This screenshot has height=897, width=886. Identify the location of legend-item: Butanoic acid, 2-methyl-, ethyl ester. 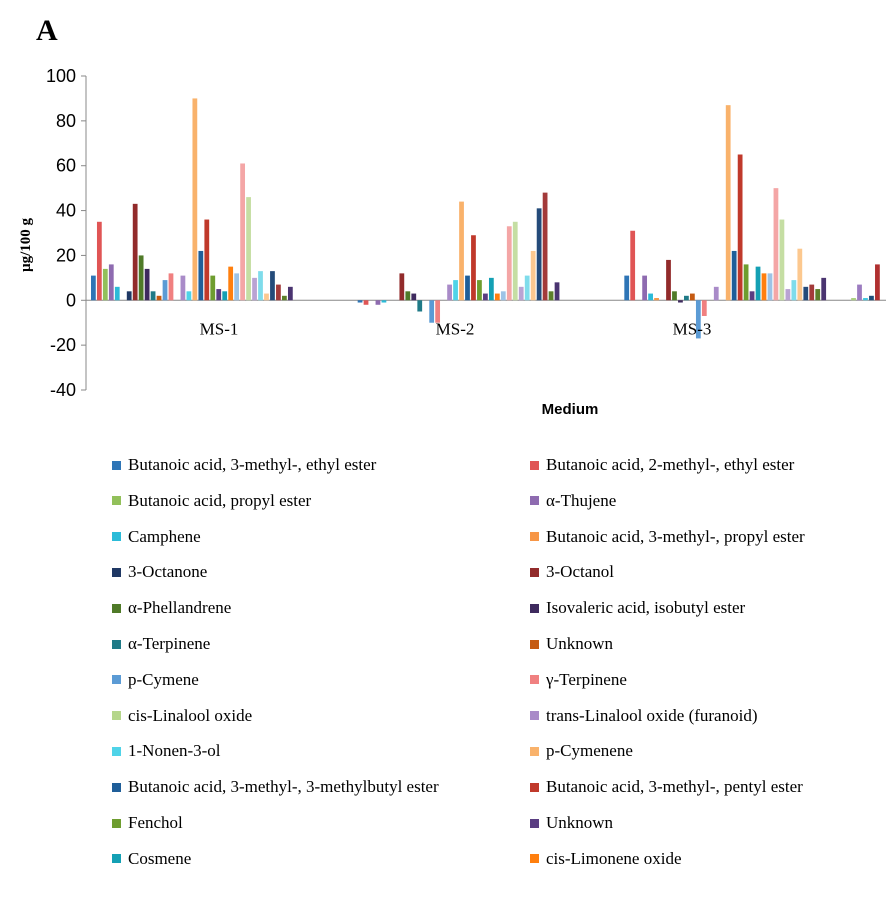
(662, 465).